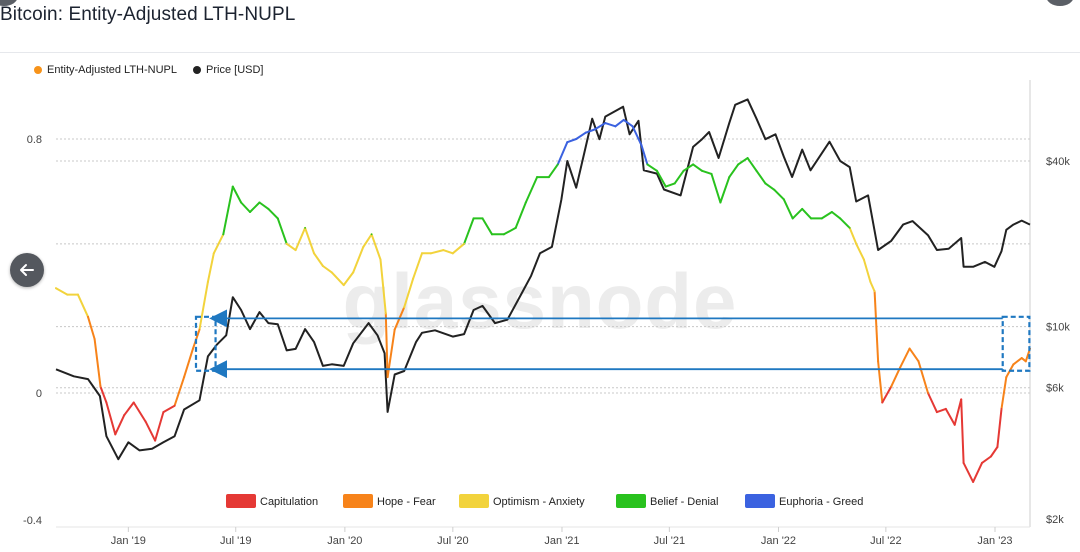 This screenshot has height=552, width=1080. I want to click on y-left-tick-label: 0.8, so click(34, 140).